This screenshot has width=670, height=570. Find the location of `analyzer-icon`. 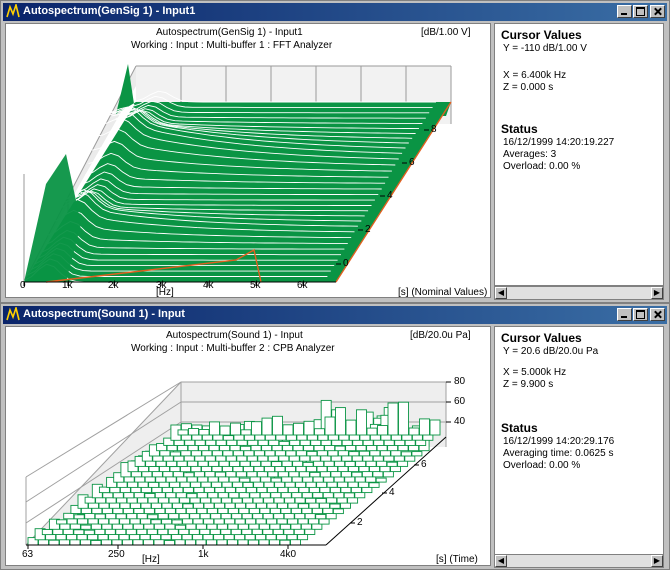

analyzer-icon is located at coordinates (13, 314).